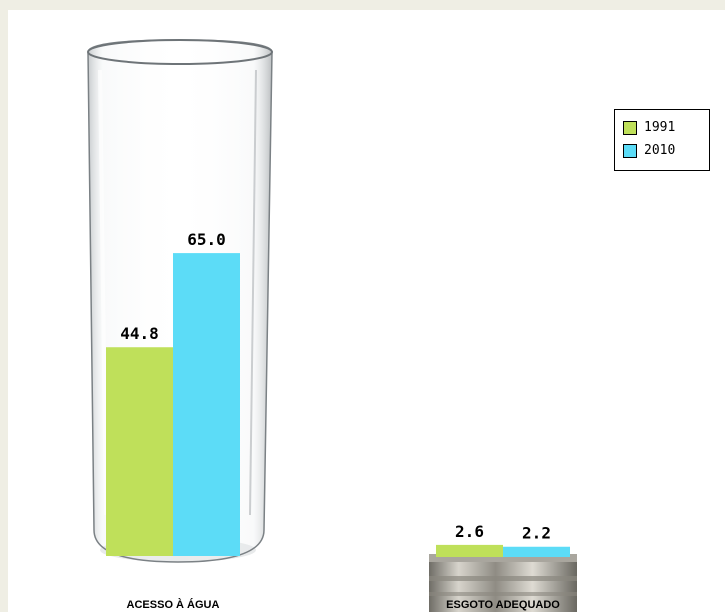 The width and height of the screenshot is (725, 612). What do you see at coordinates (206, 239) in the screenshot?
I see `value-label-2010-acesso-agua: 65.0` at bounding box center [206, 239].